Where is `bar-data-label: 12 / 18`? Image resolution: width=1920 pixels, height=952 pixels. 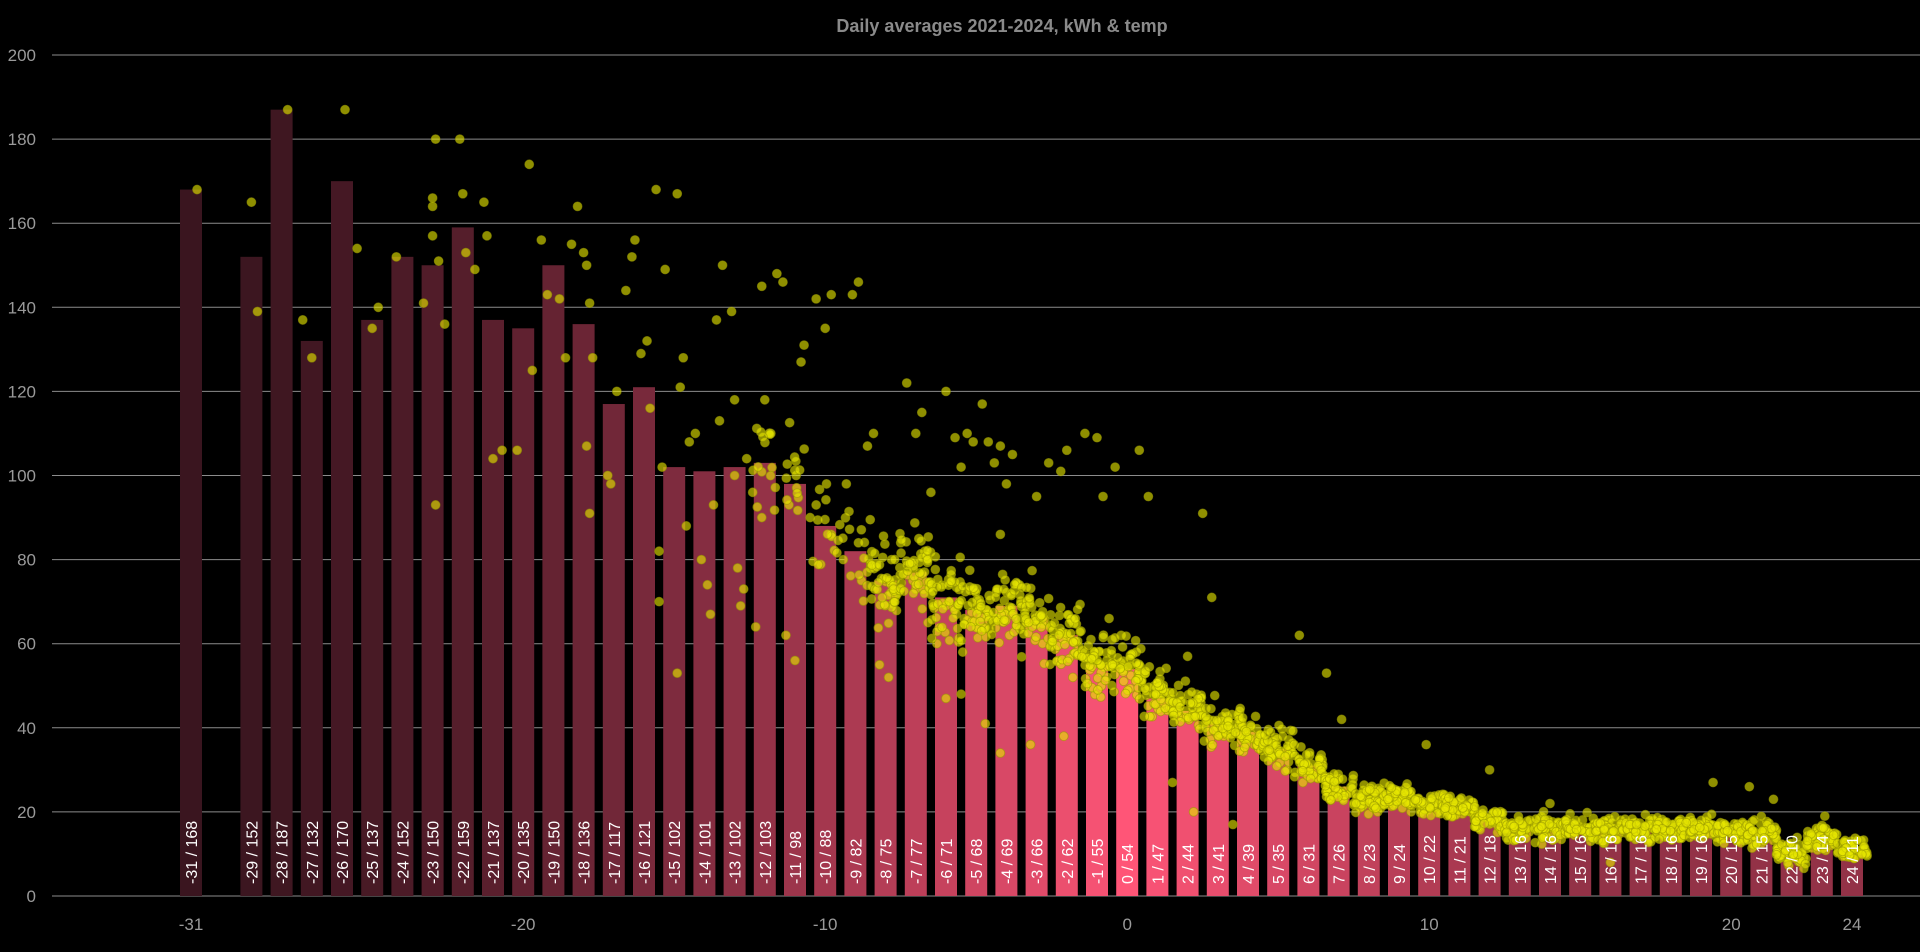 bar-data-label: 12 / 18 is located at coordinates (1491, 859).